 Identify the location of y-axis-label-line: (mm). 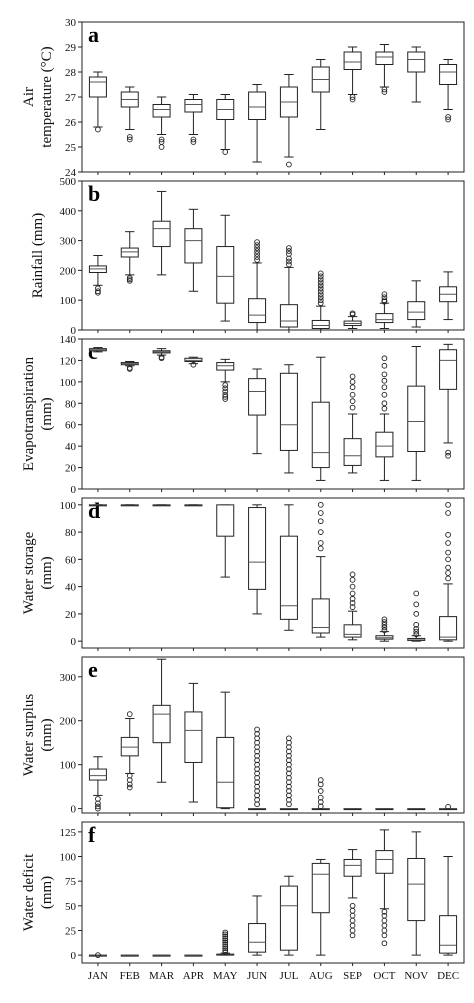
(47, 572).